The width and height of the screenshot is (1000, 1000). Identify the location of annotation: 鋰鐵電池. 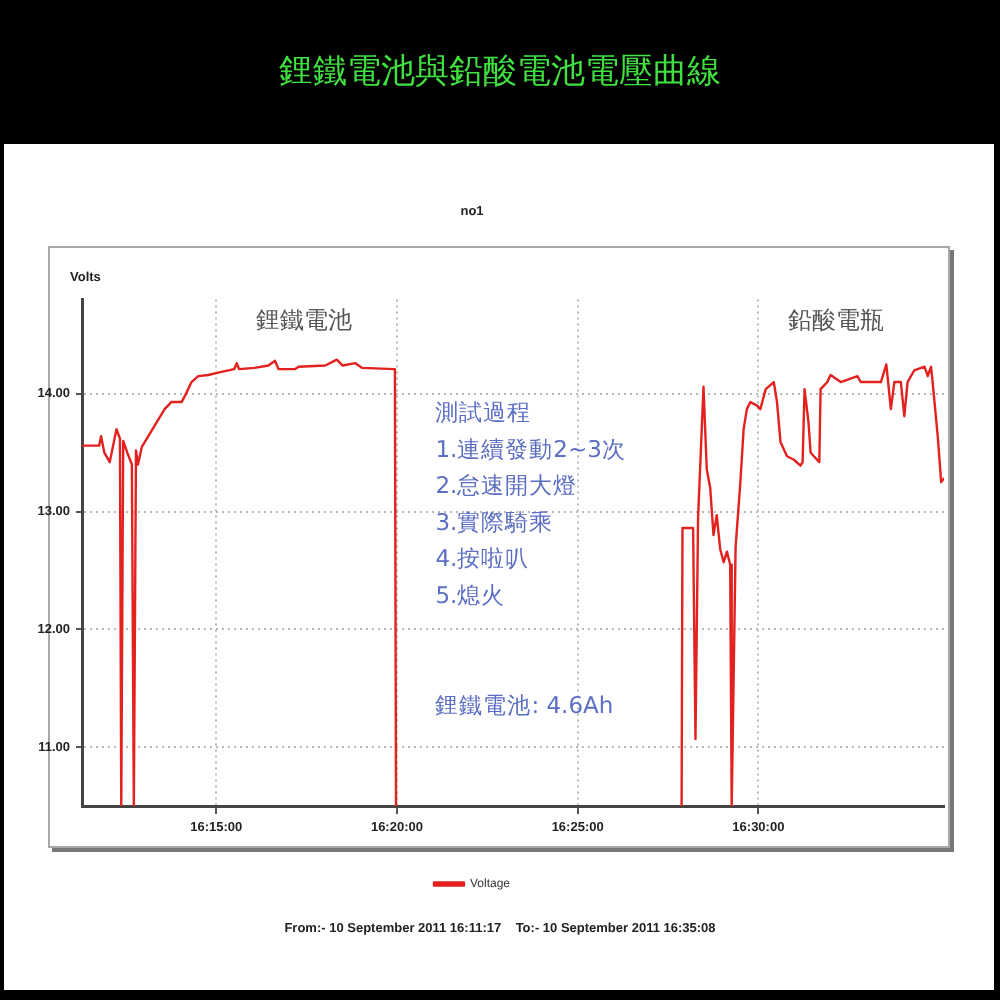
(304, 319).